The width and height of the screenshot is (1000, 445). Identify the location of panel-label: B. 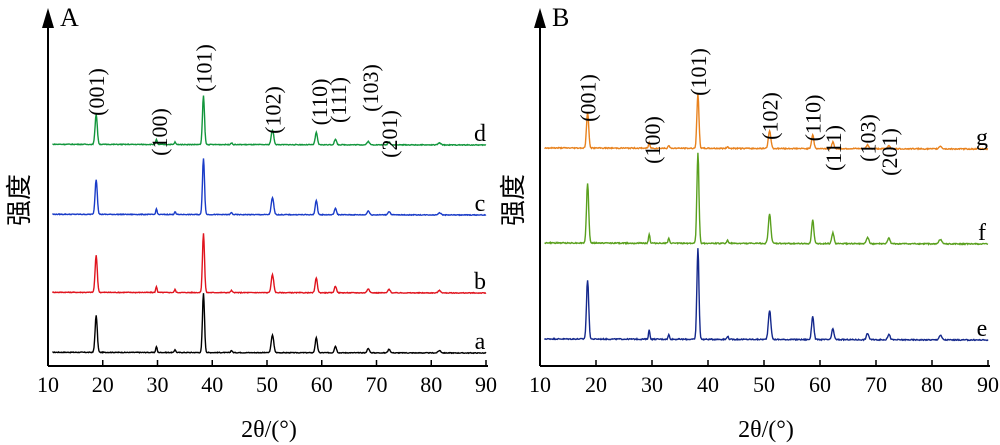
(560, 17).